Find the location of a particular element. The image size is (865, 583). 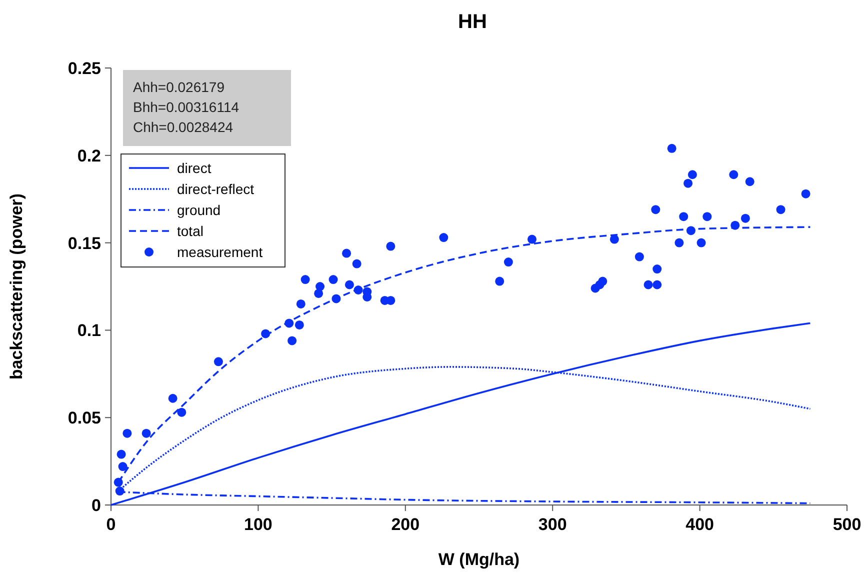

x-tick-label: 0 is located at coordinates (111, 524).